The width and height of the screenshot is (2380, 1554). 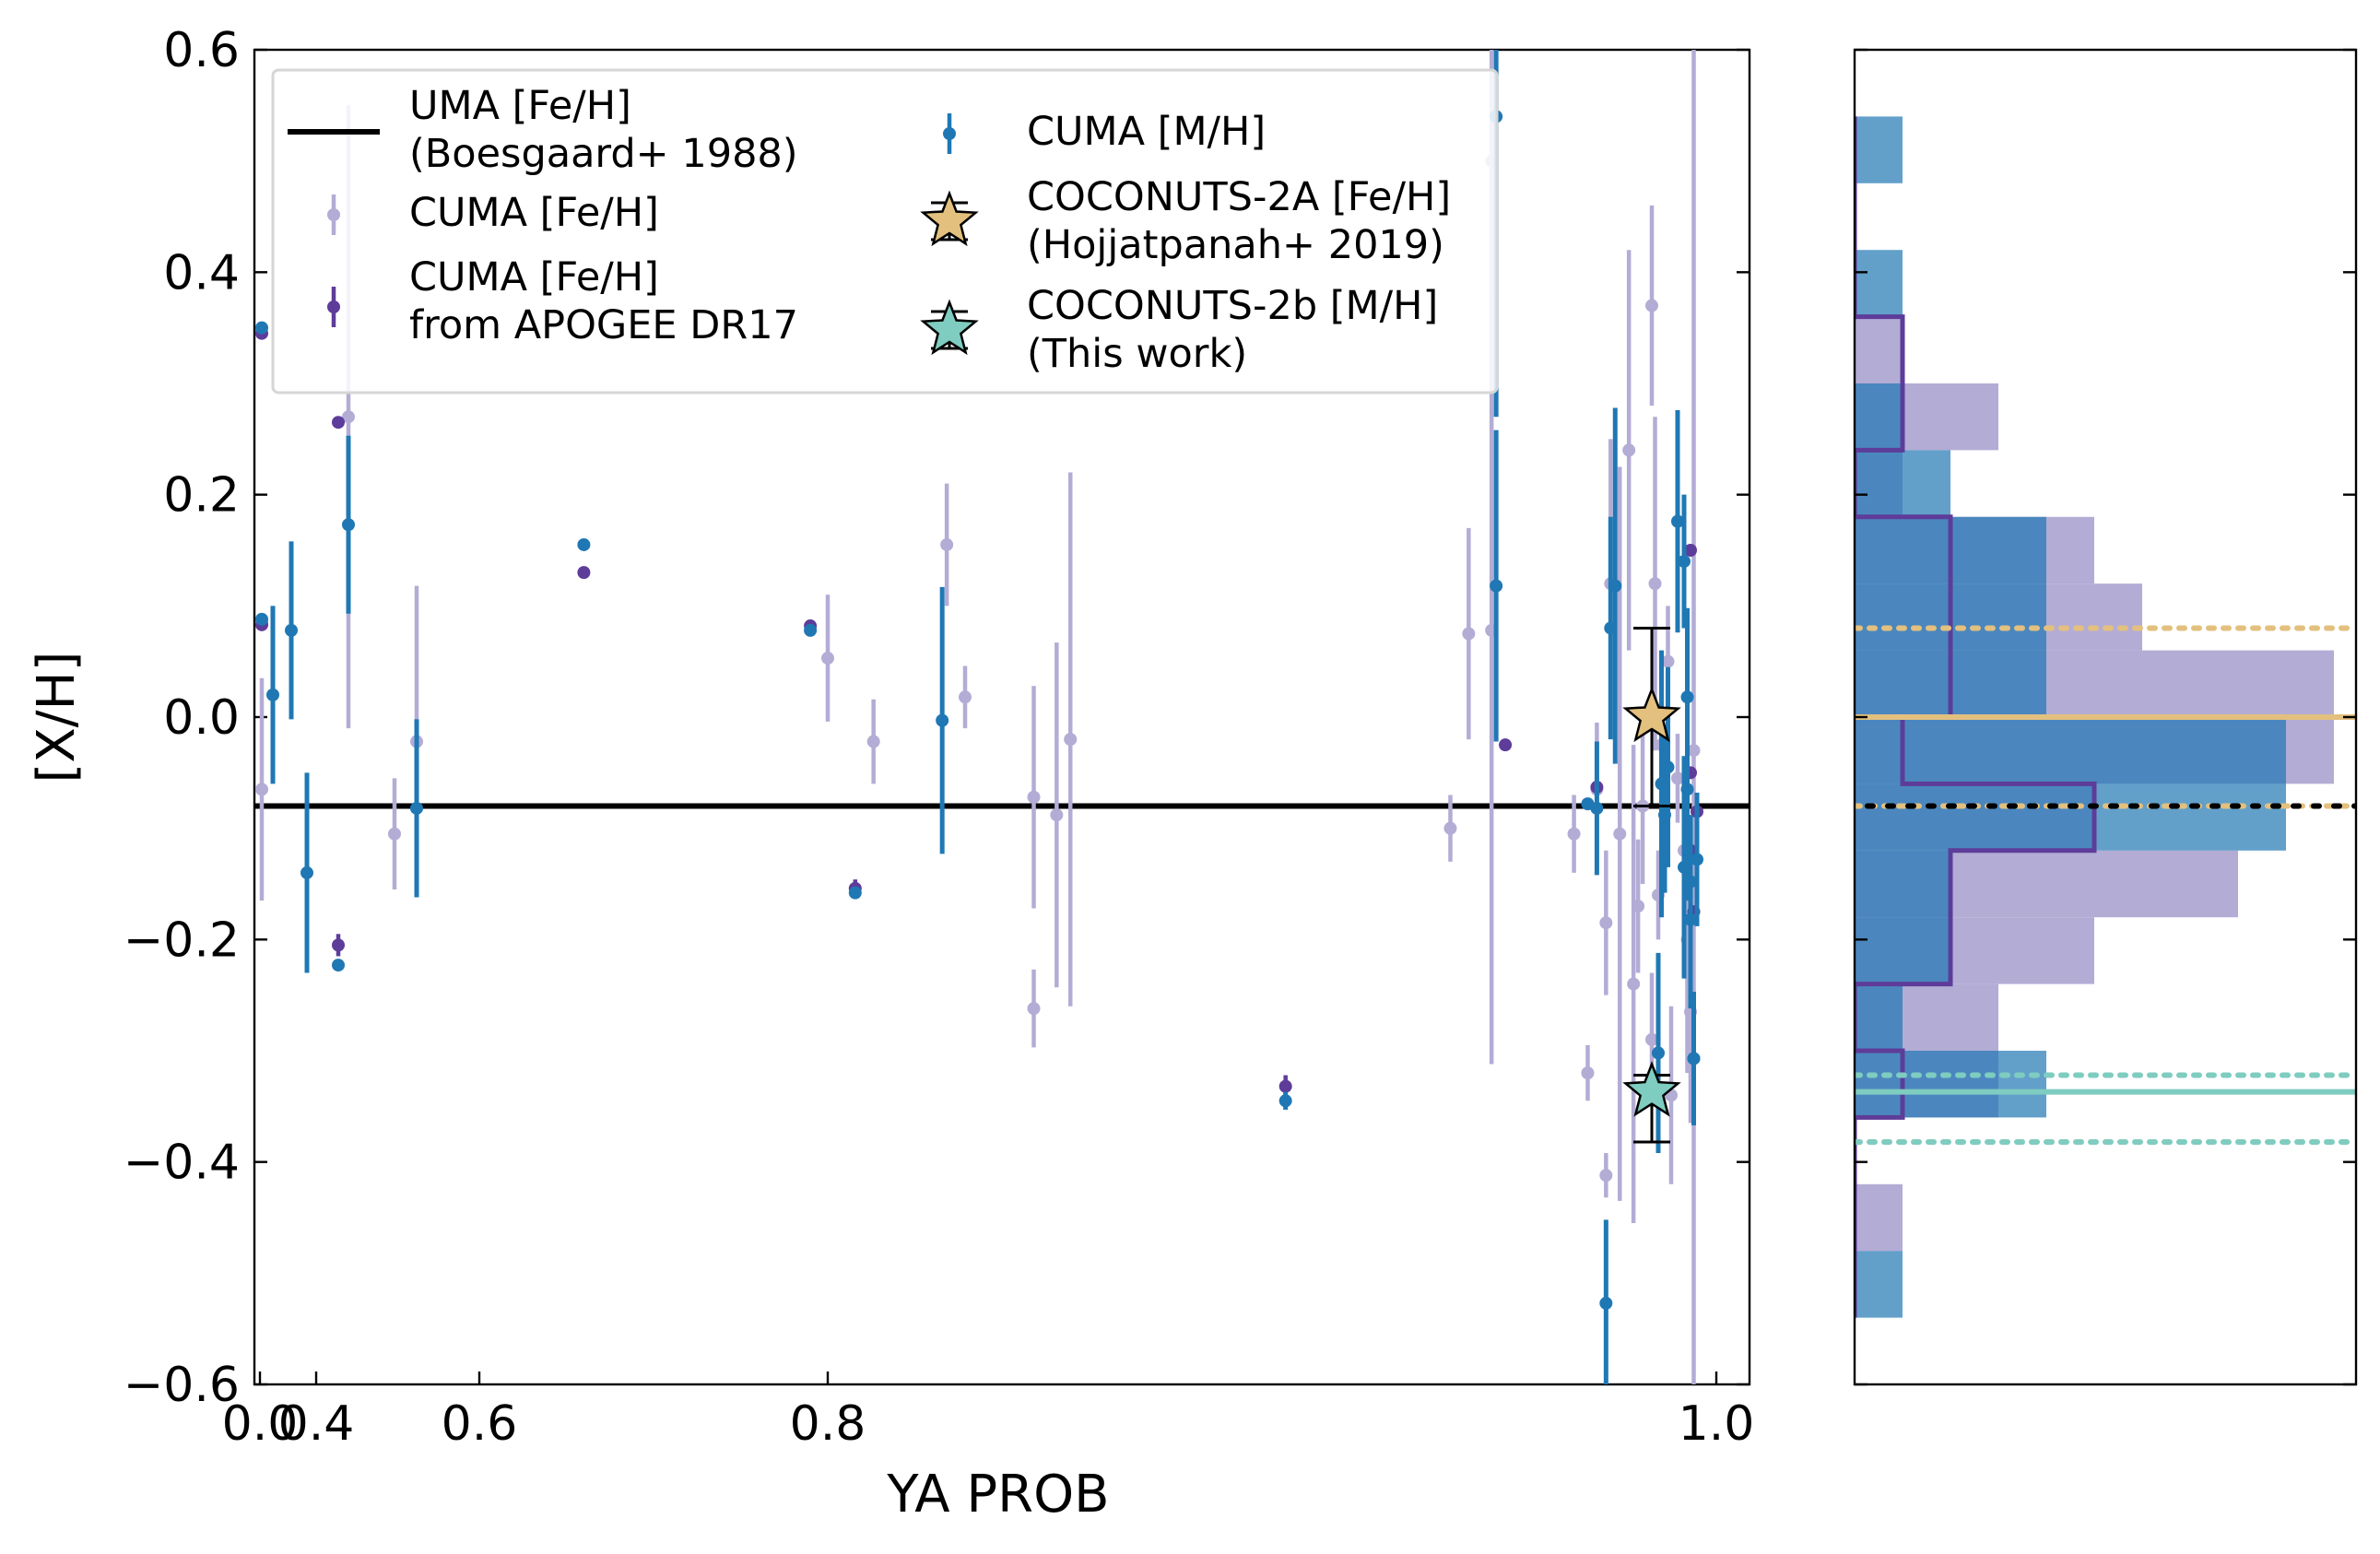 What do you see at coordinates (603, 154) in the screenshot?
I see `legend-label: (Boesgaard+ 1988)` at bounding box center [603, 154].